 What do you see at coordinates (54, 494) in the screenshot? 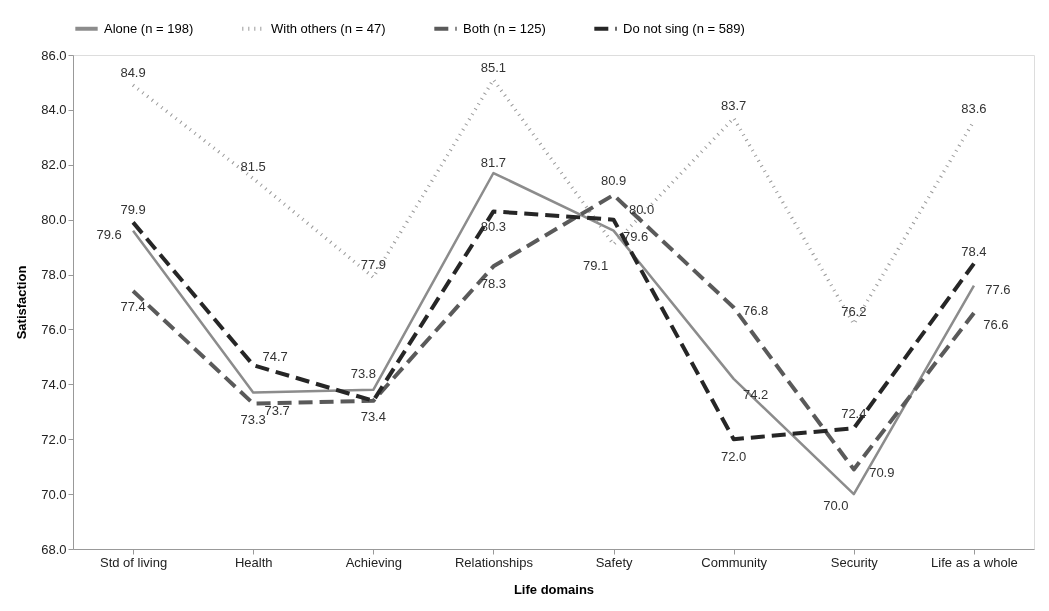
I see `y-tick-label: 70.0` at bounding box center [54, 494].